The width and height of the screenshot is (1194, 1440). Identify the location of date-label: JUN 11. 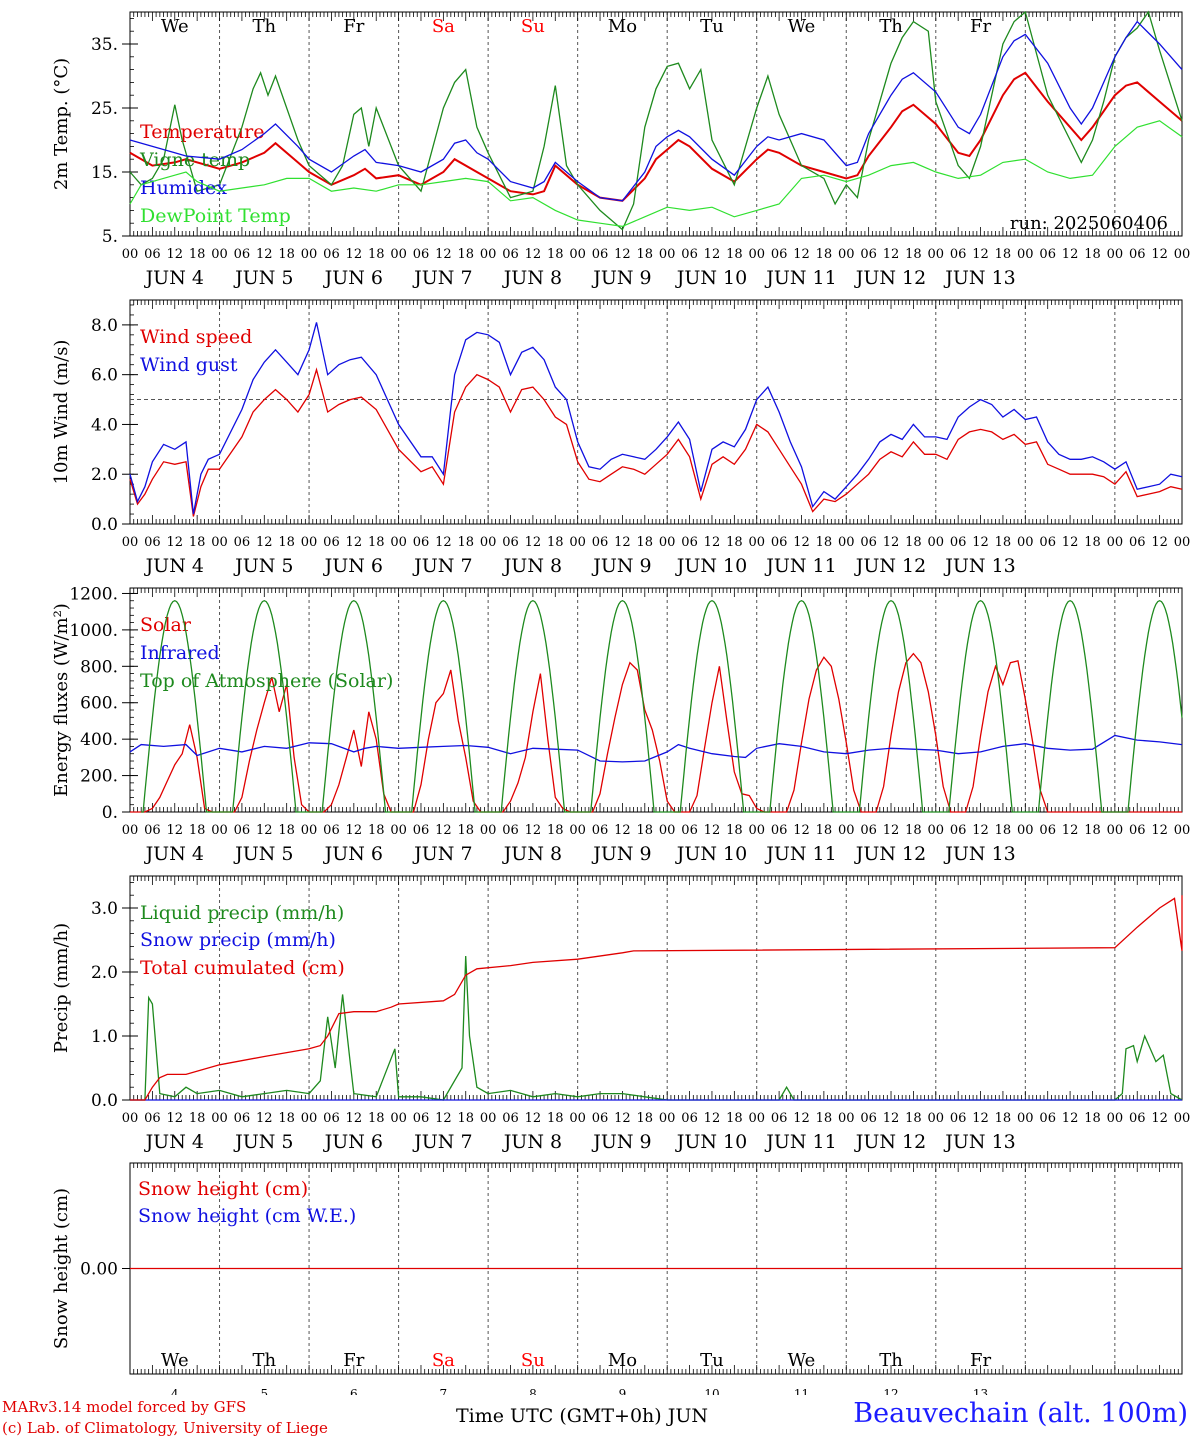
(800, 1142).